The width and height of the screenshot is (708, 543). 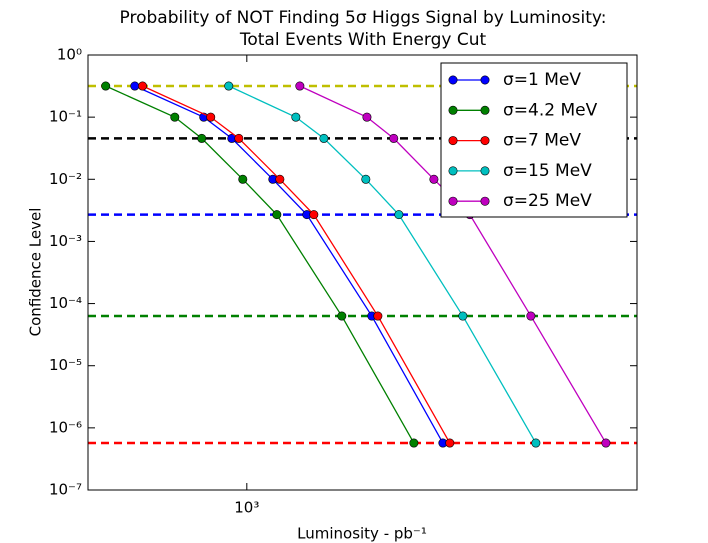 I want to click on y-tick-label: 10⁰, so click(x=69, y=55).